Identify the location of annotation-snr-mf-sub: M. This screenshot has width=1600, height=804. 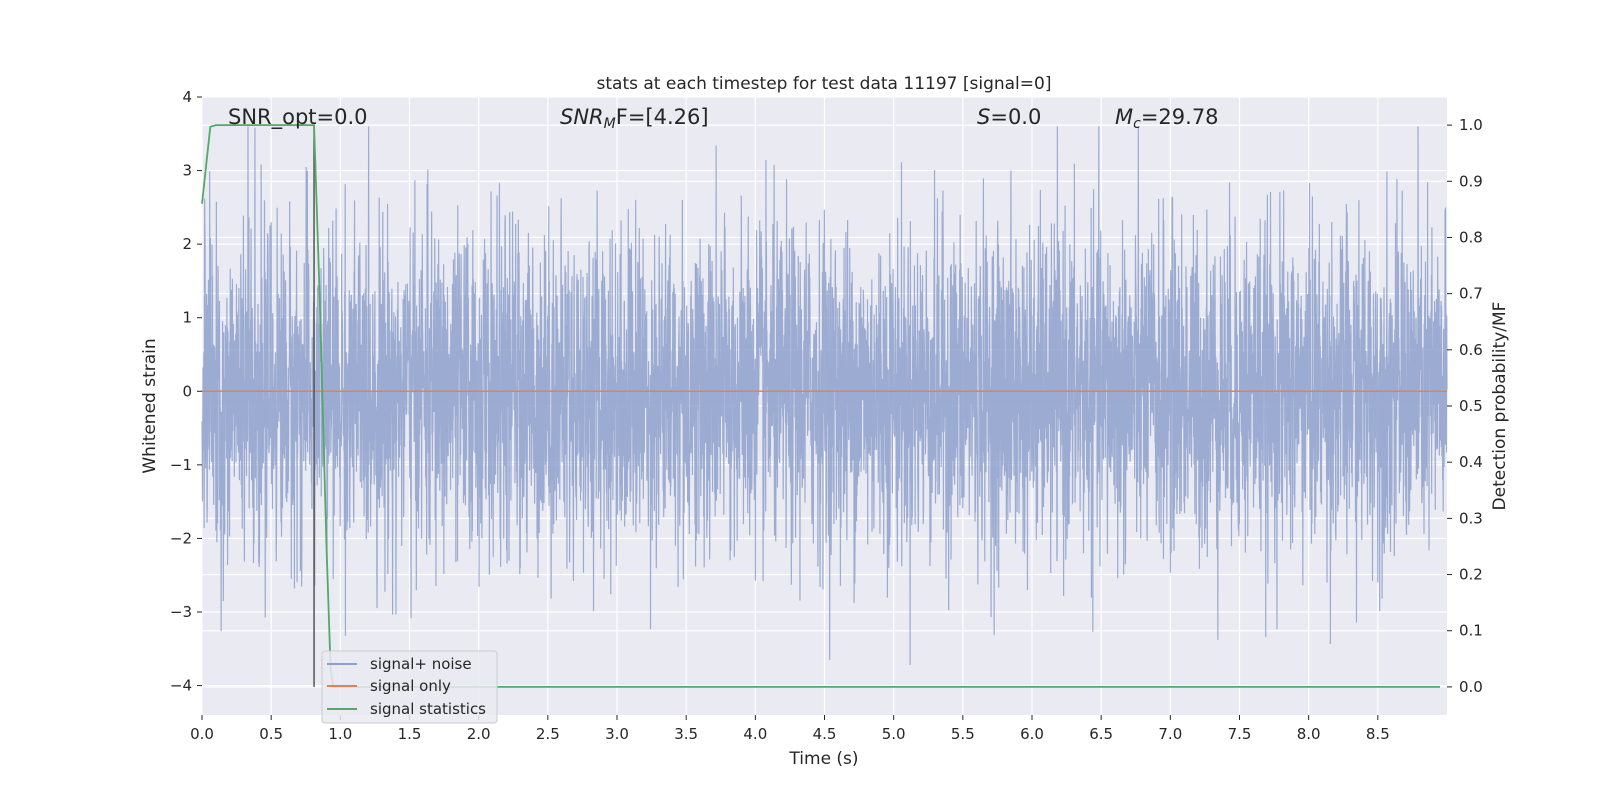
(610, 124).